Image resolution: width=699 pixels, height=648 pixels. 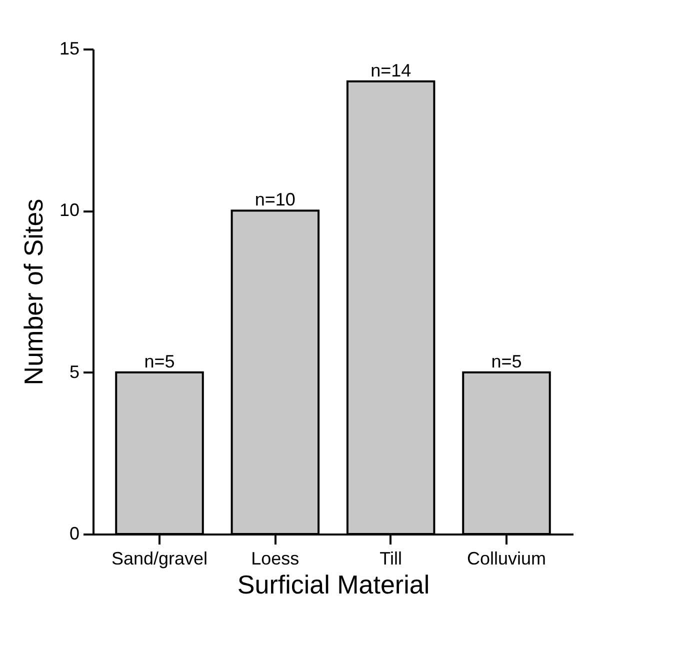 What do you see at coordinates (74, 534) in the screenshot?
I see `y-tick-label: 0` at bounding box center [74, 534].